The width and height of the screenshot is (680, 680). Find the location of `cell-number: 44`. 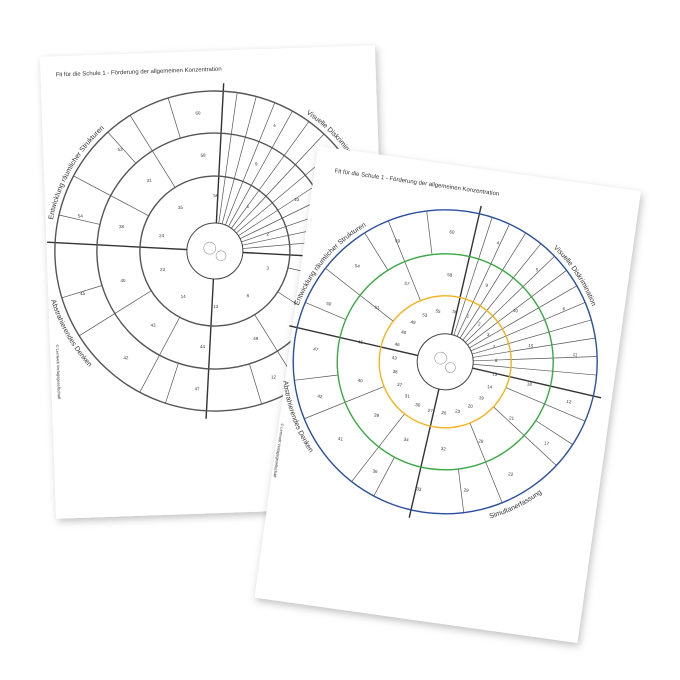

cell-number: 44 is located at coordinates (203, 346).